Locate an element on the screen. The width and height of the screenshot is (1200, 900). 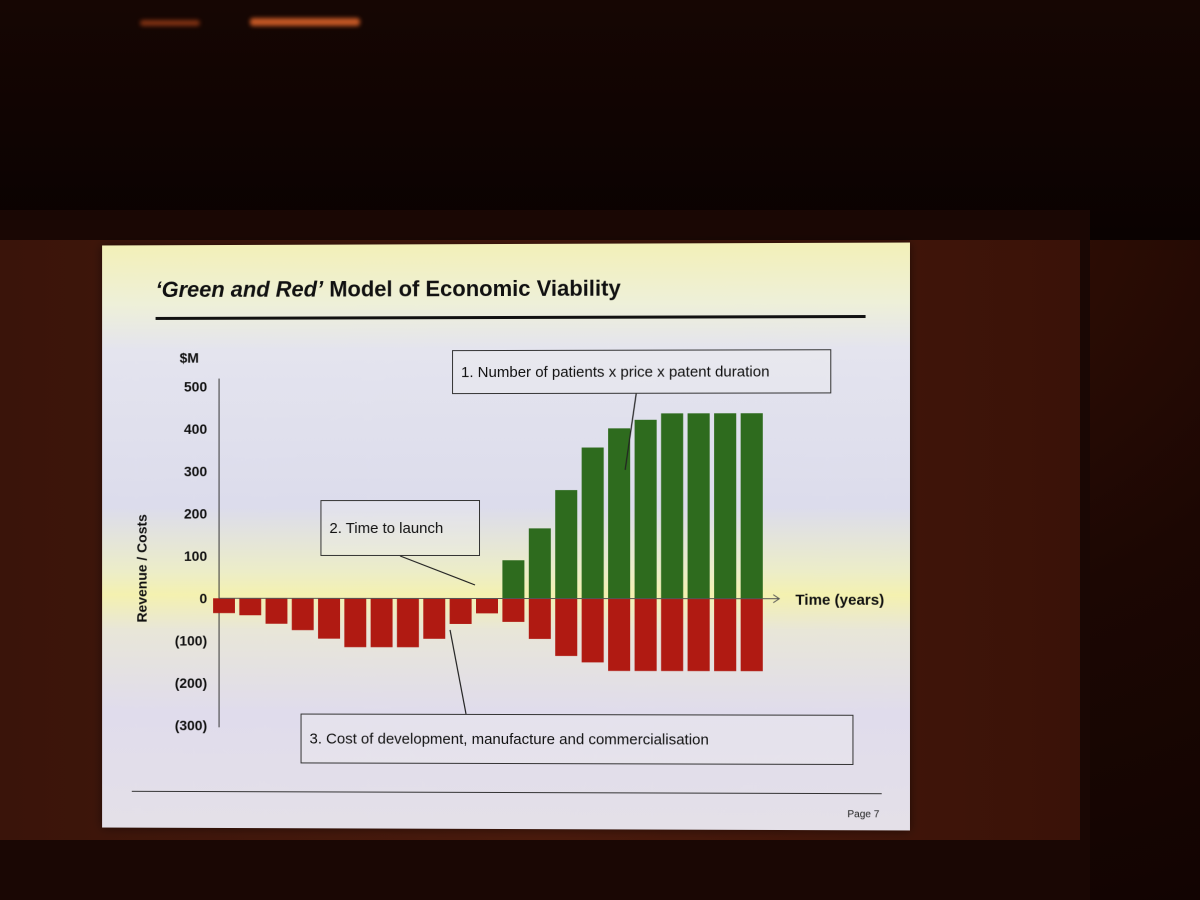
y-unit-label: $M is located at coordinates (189, 358).